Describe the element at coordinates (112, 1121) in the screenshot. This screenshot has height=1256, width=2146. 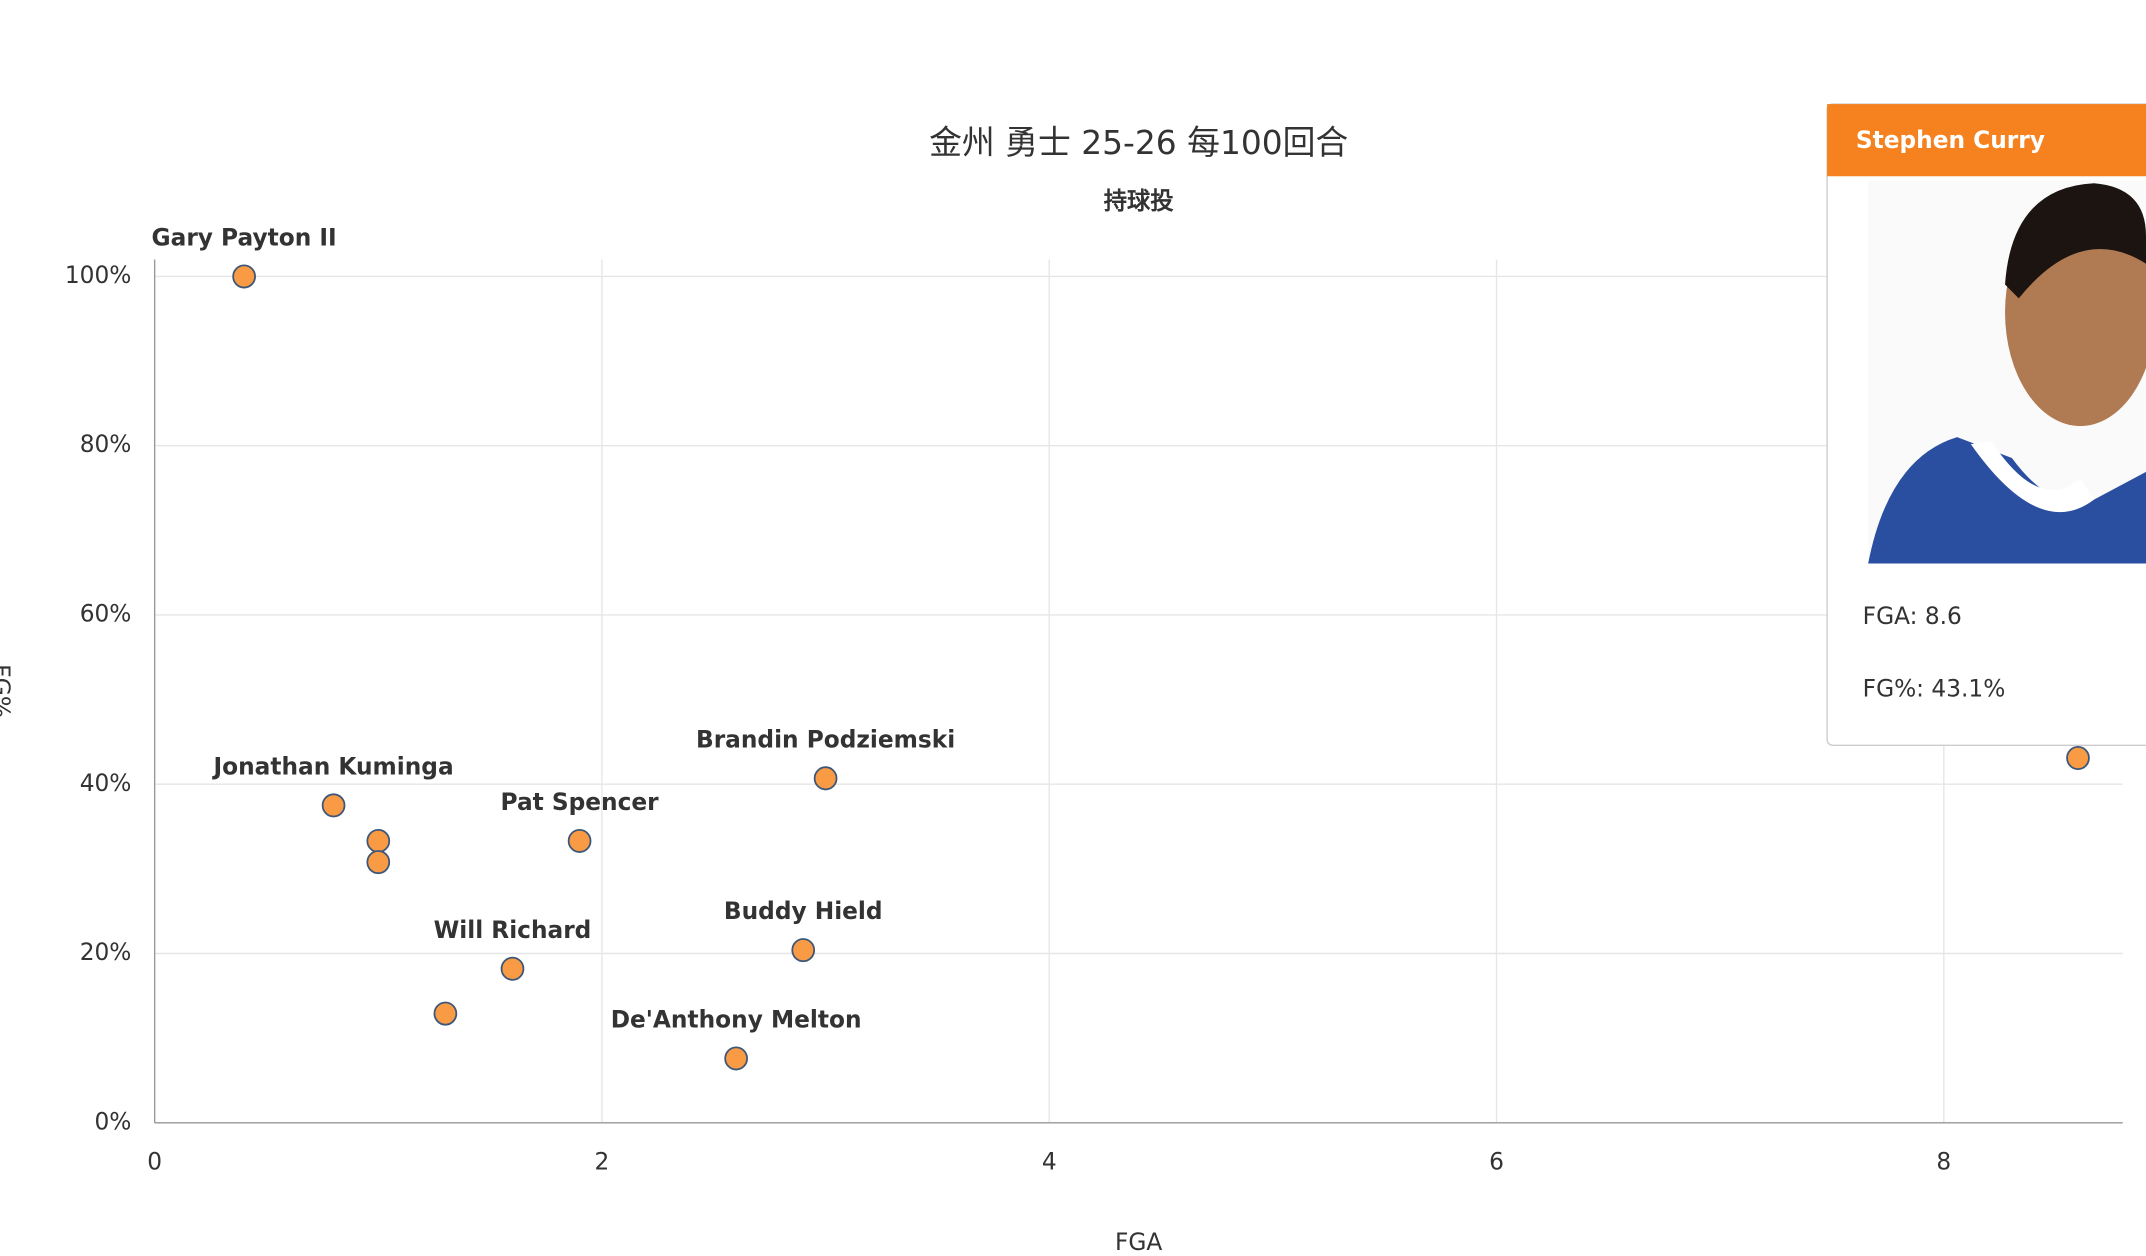
I see `y-tick-label: 0%` at that location.